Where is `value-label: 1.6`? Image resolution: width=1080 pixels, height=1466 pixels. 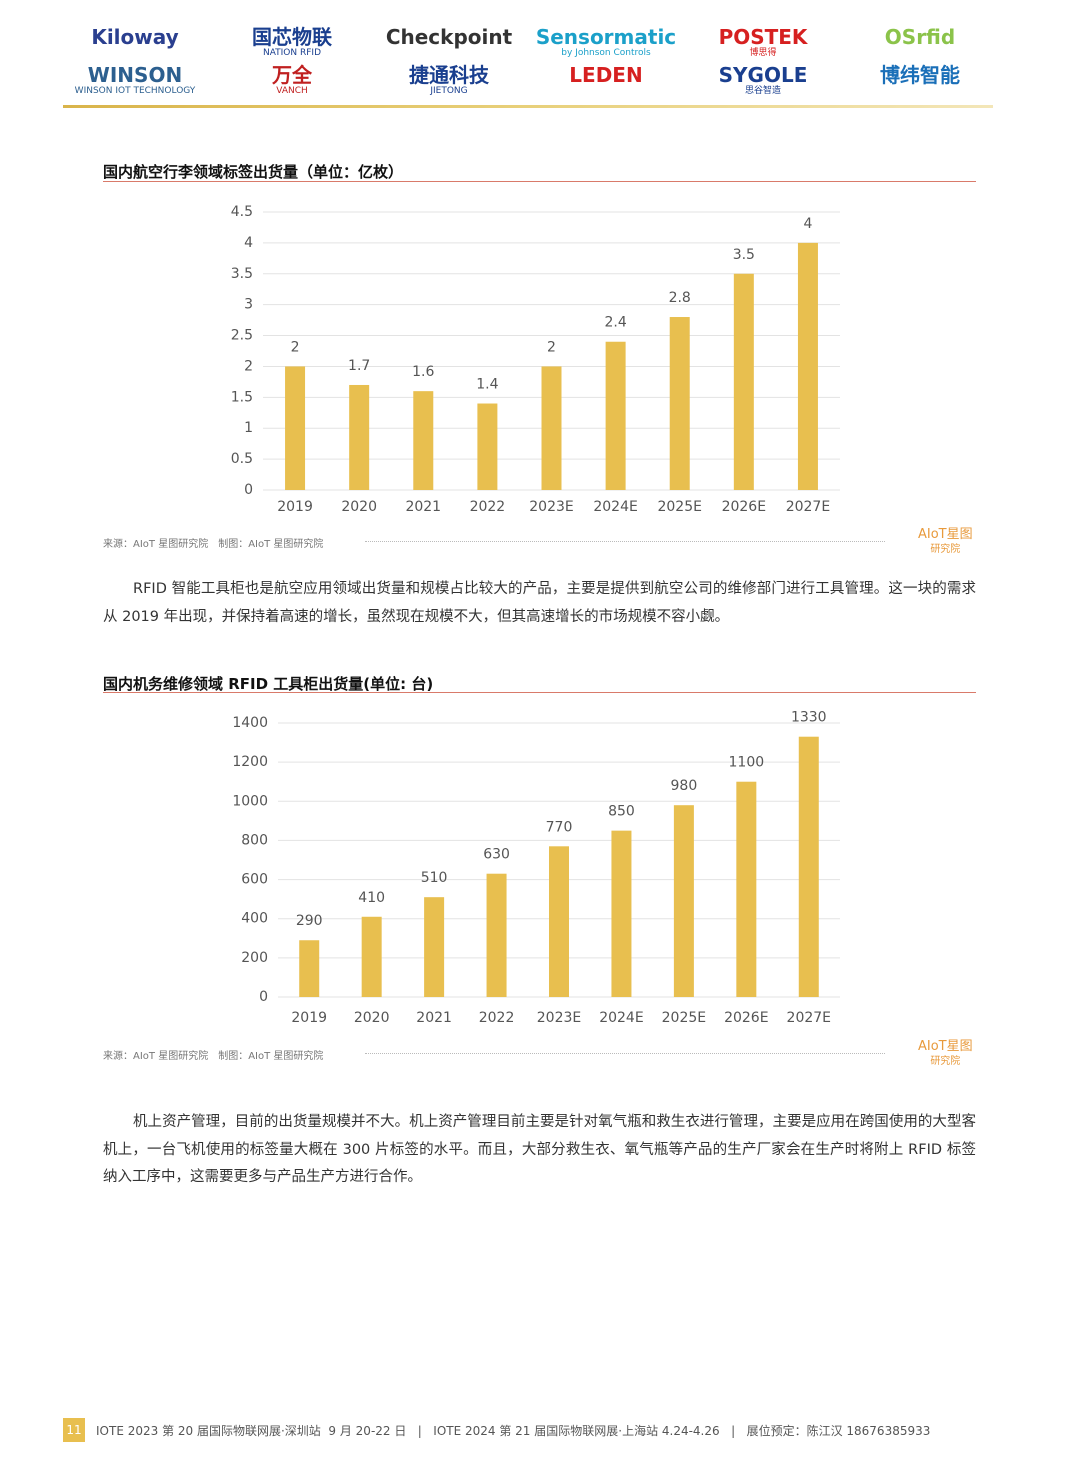 value-label: 1.6 is located at coordinates (423, 372).